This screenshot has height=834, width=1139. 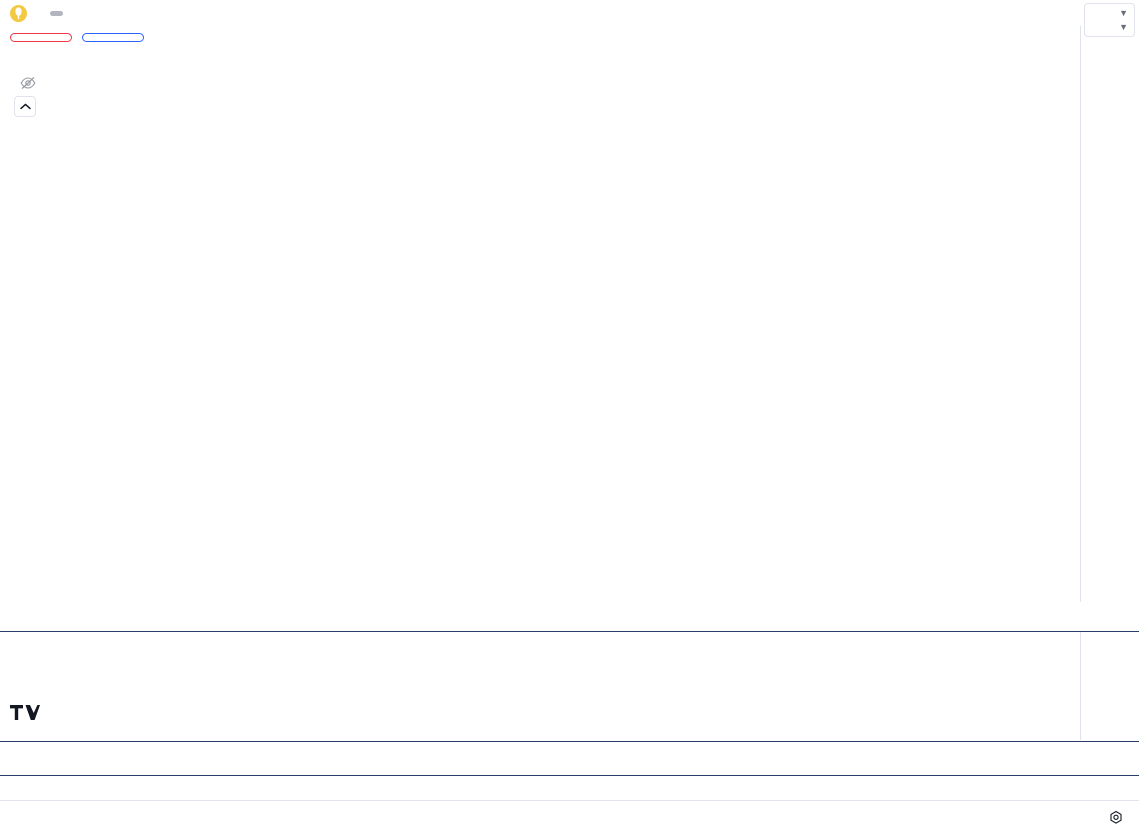 I want to click on rsi-price-axis, so click(x=1109, y=686).